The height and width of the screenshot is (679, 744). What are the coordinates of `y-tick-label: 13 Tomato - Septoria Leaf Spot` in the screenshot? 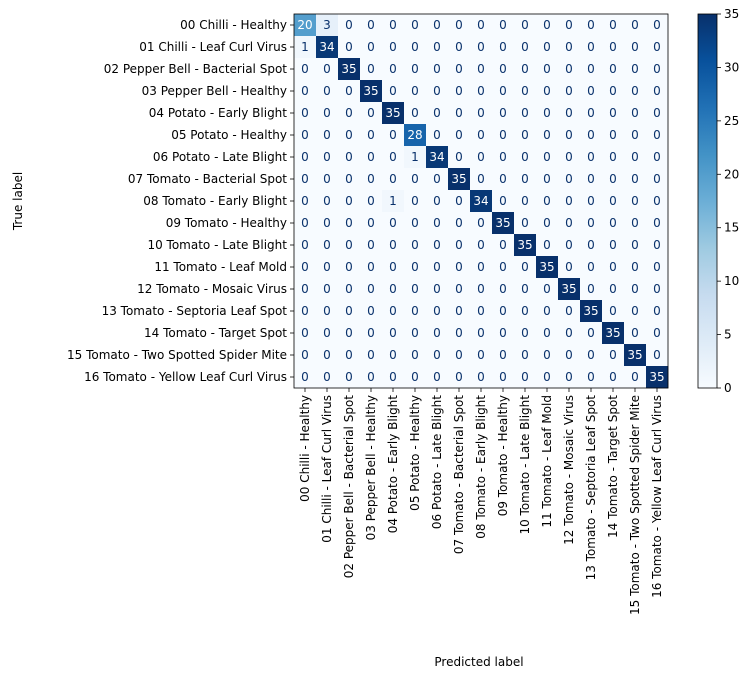 It's located at (195, 311).